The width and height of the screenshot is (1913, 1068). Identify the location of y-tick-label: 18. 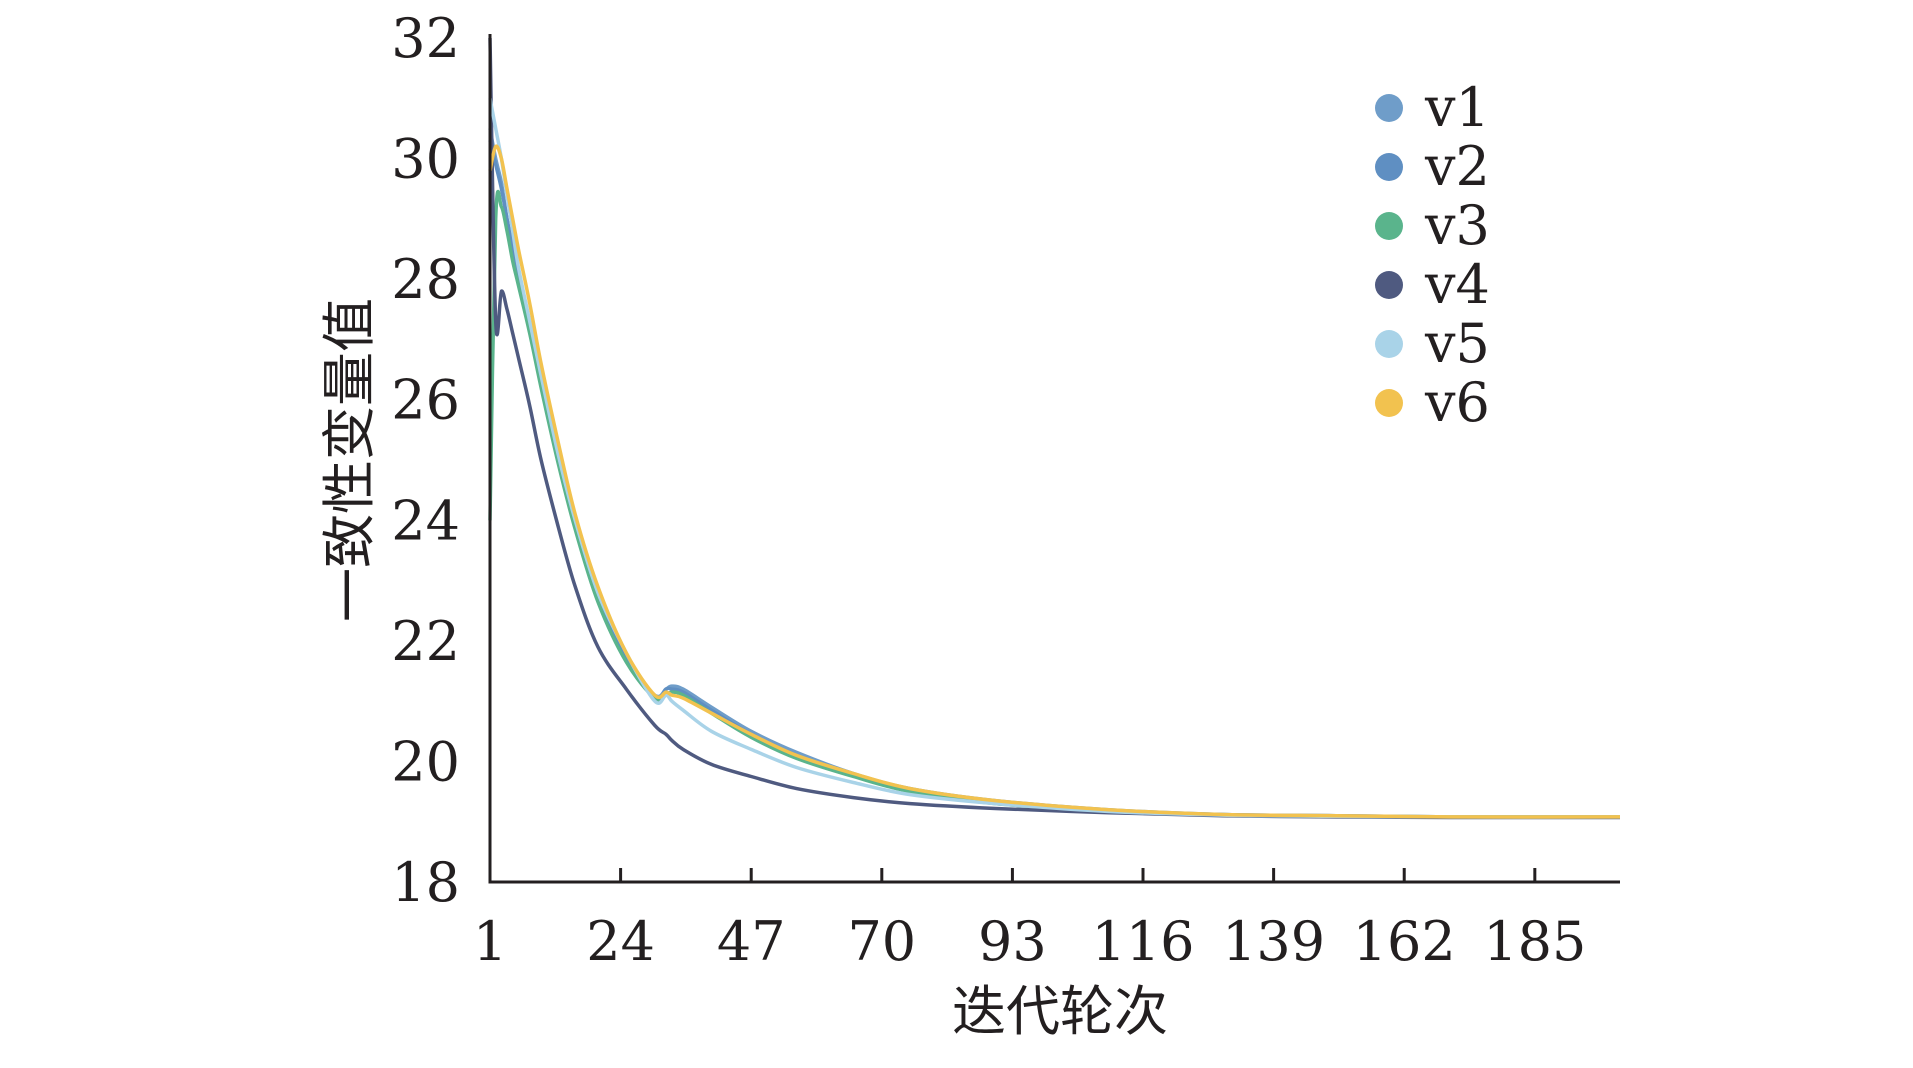
(425, 882).